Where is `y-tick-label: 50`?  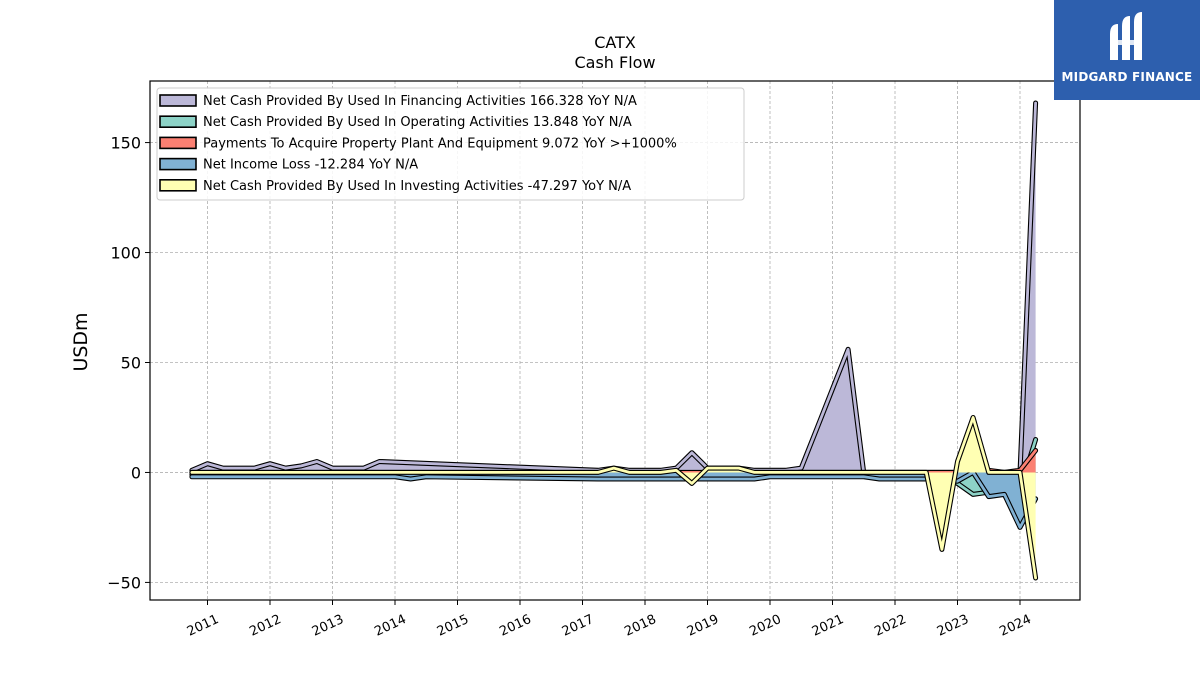
y-tick-label: 50 is located at coordinates (131, 362).